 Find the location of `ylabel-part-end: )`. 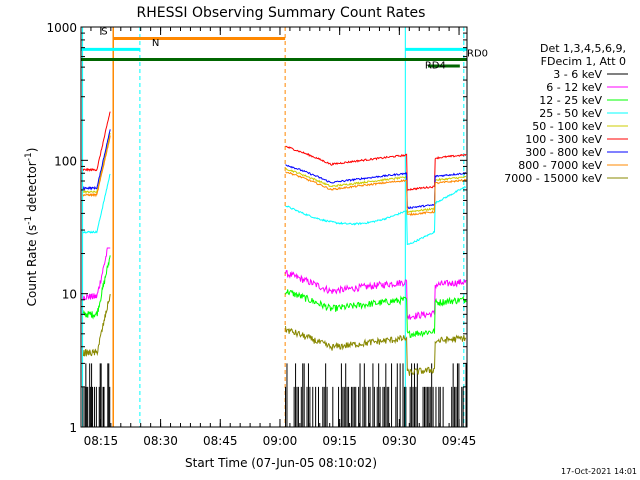

ylabel-part-end: ) is located at coordinates (32, 150).